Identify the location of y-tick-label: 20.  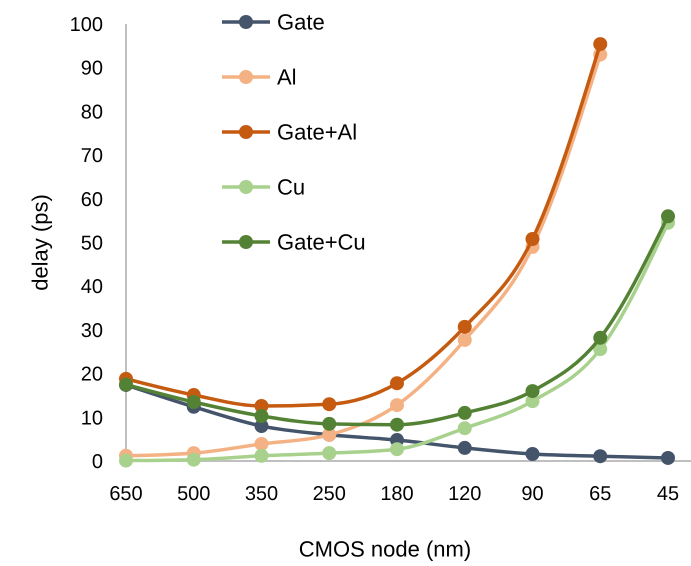
(91, 375).